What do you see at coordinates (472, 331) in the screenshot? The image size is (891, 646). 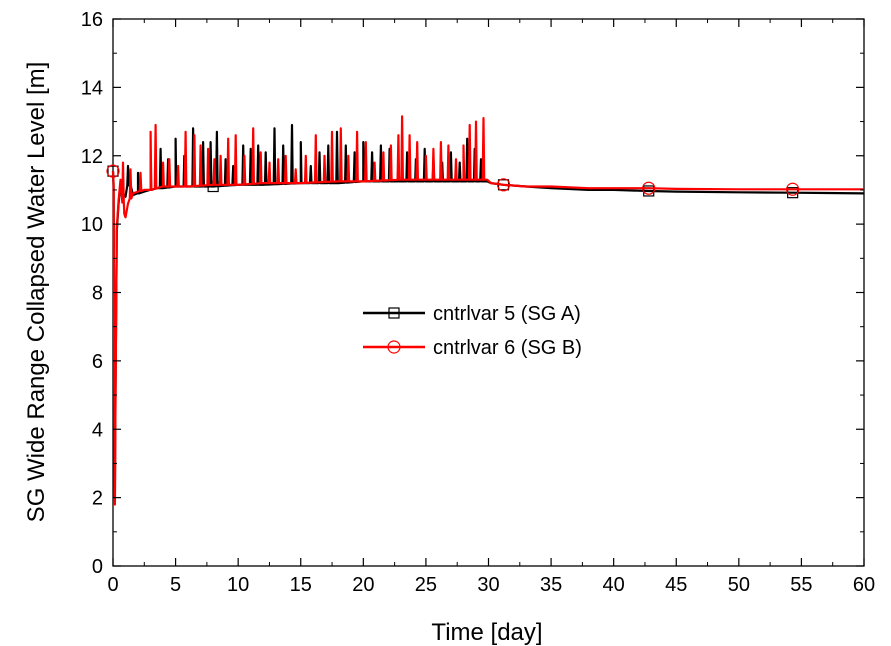 I see `legend: cntrlvar 5 (SG A) cntrlvar 6 (SG B)` at bounding box center [472, 331].